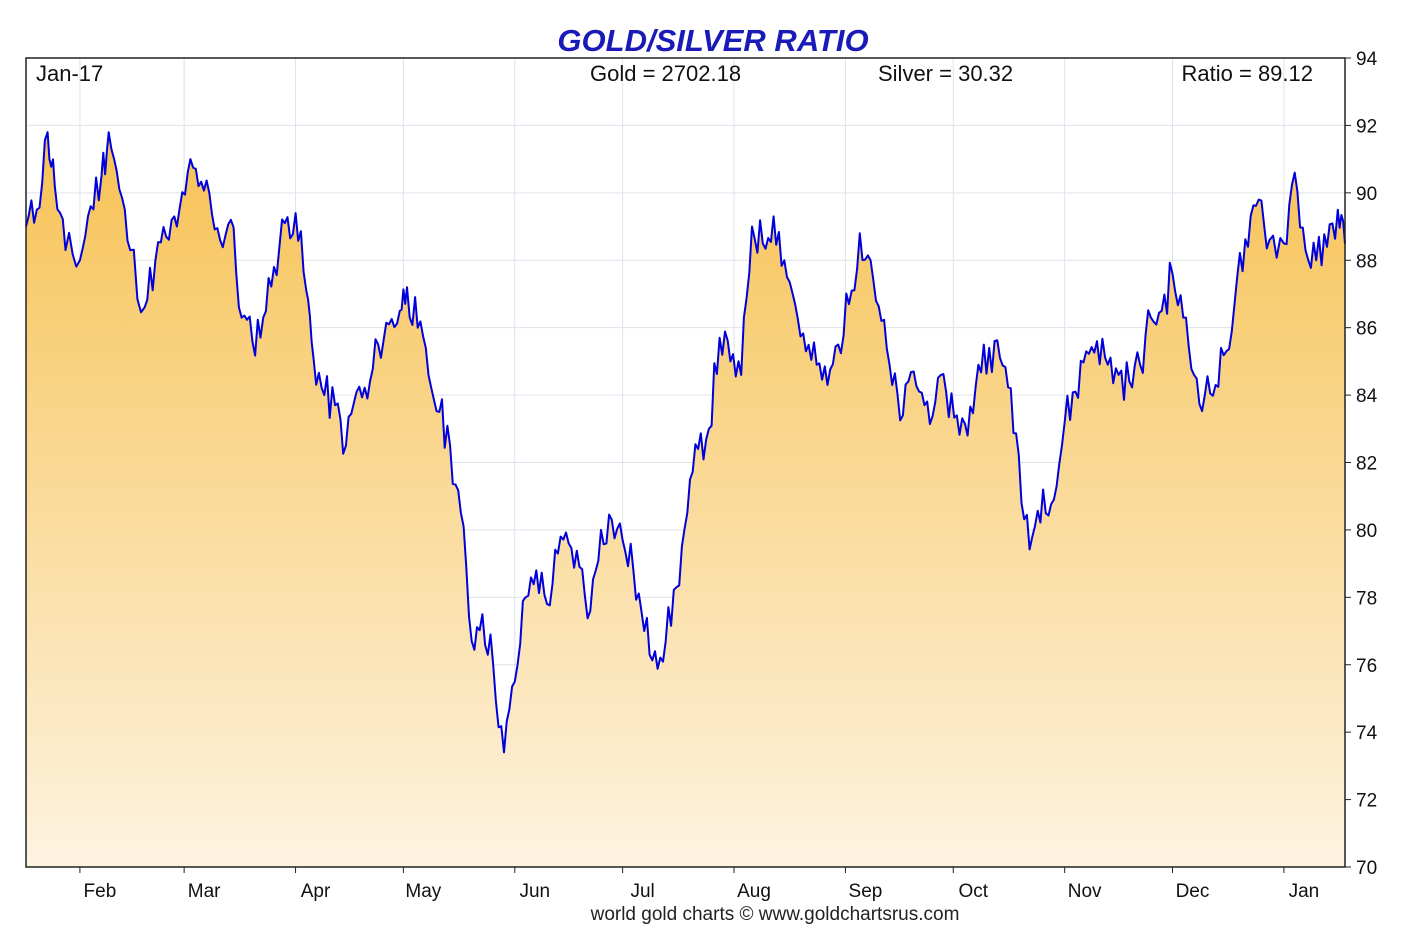 This screenshot has width=1408, height=940. What do you see at coordinates (1304, 891) in the screenshot?
I see `x-tick-label: Jan` at bounding box center [1304, 891].